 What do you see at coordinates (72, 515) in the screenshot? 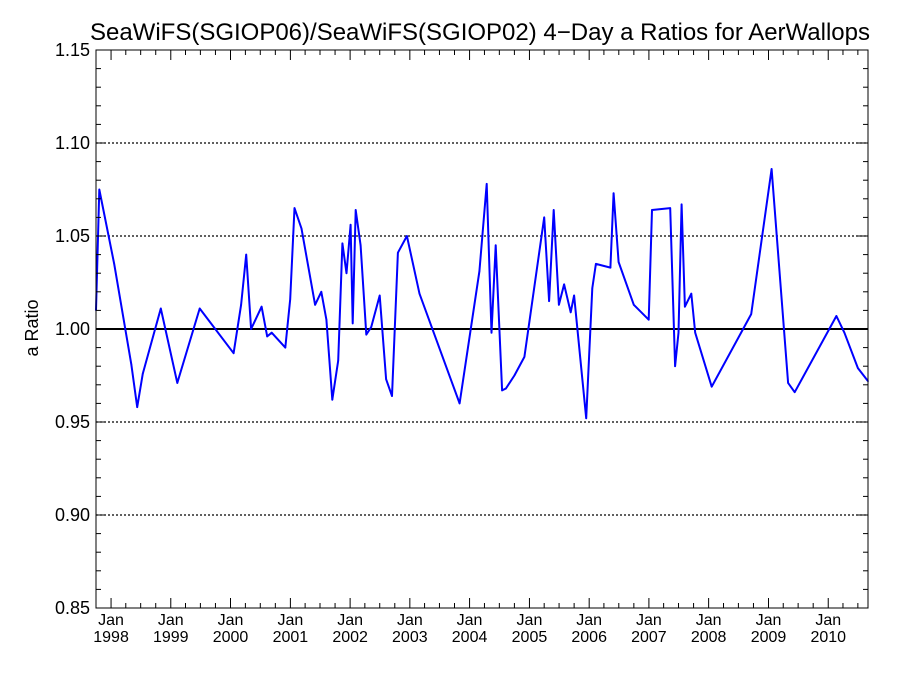
I see `y-tick-label: 0.90` at bounding box center [72, 515].